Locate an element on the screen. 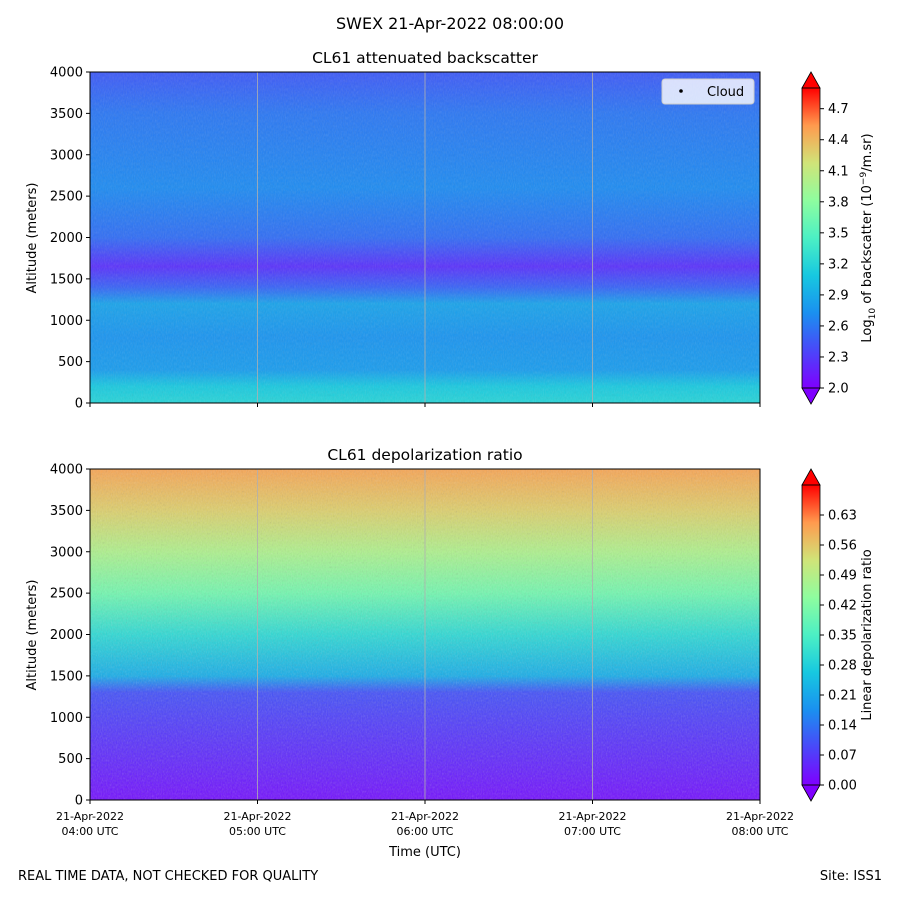 The image size is (900, 900). colorbar-tick-label: 3.5 is located at coordinates (838, 233).